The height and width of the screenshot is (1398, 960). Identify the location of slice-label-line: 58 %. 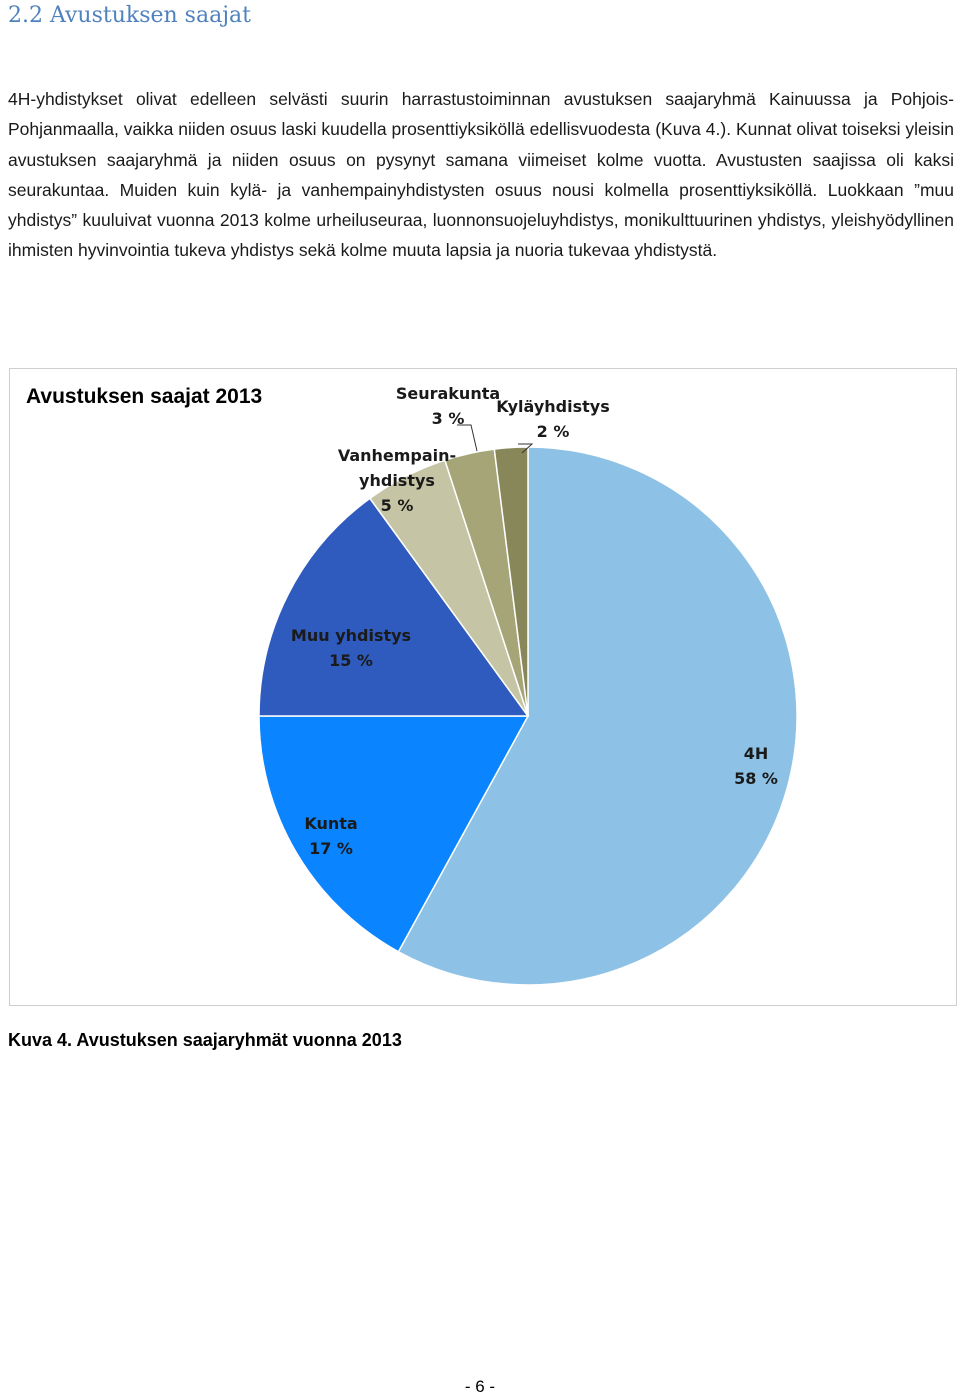
(756, 778).